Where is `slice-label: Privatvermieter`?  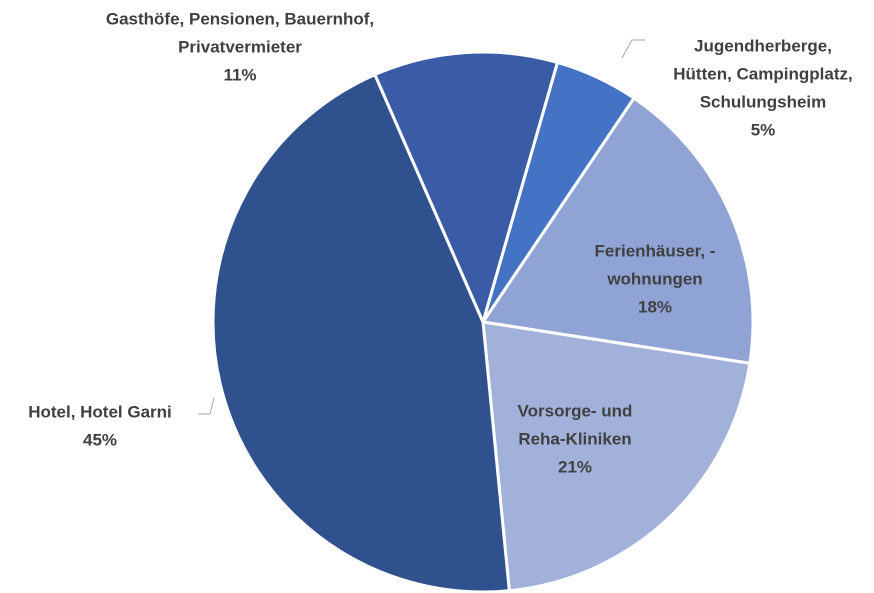 slice-label: Privatvermieter is located at coordinates (240, 46).